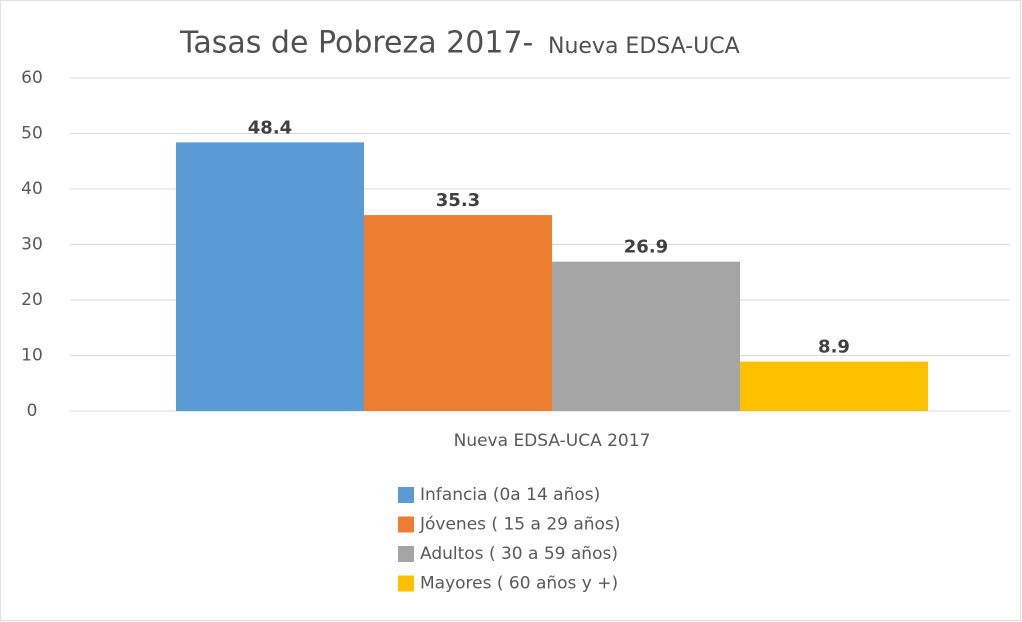 This screenshot has width=1022, height=622. I want to click on data-label: 35.3, so click(458, 200).